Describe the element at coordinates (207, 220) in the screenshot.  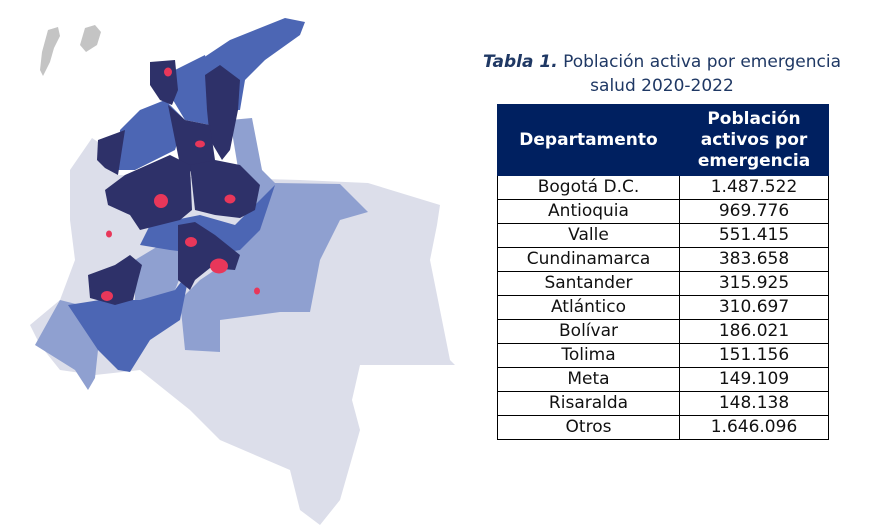
I see `region-mid-central` at that location.